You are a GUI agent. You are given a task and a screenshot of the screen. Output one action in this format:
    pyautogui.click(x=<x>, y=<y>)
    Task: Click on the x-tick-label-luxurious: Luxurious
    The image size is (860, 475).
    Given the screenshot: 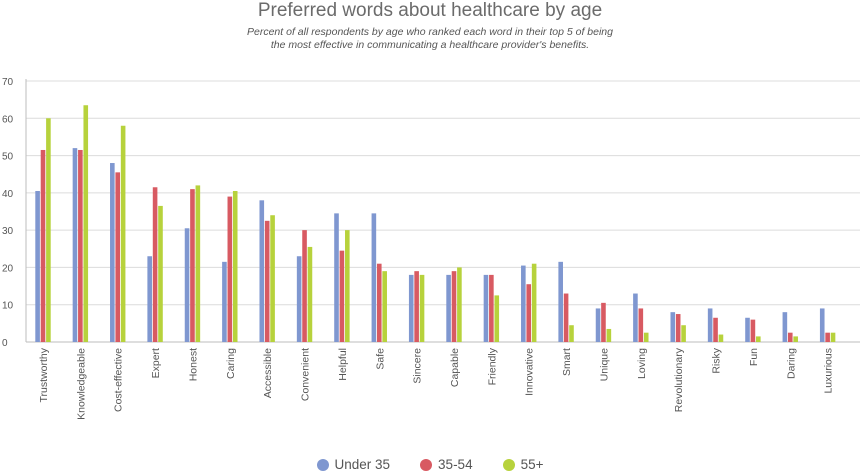 What is the action you would take?
    pyautogui.click(x=829, y=371)
    